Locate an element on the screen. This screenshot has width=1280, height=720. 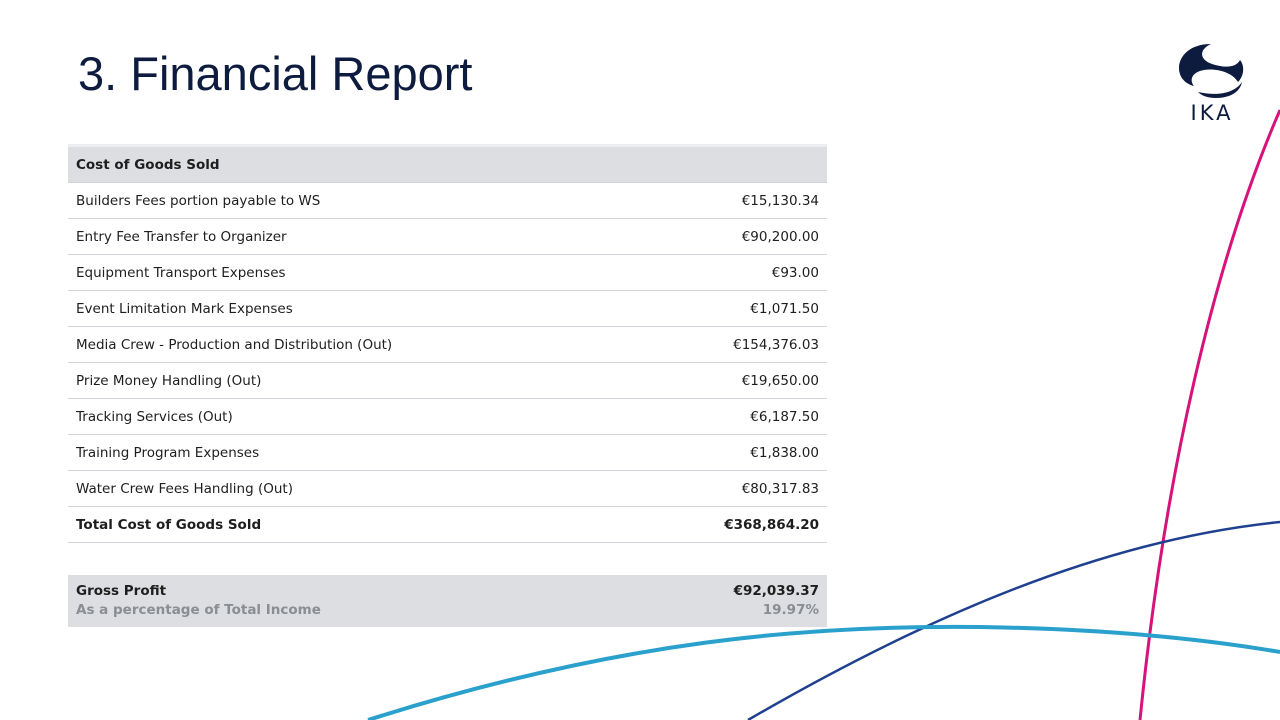
table-row: Tracking Services (Out) €6,187.50 is located at coordinates (447, 416).